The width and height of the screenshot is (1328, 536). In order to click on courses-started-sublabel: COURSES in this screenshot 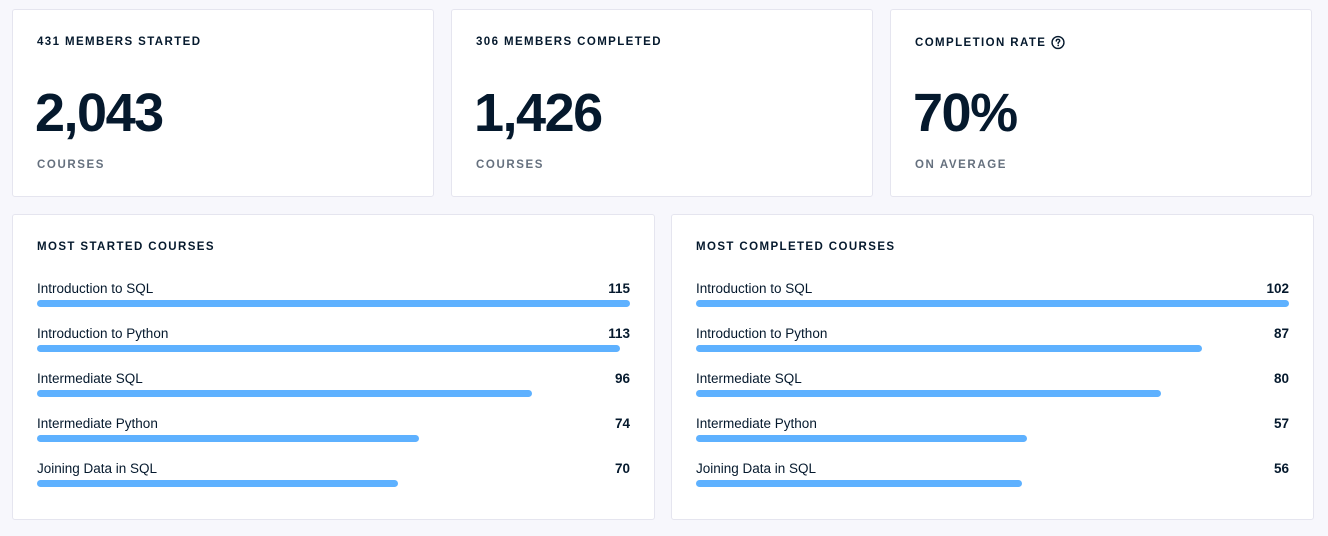, I will do `click(71, 165)`.